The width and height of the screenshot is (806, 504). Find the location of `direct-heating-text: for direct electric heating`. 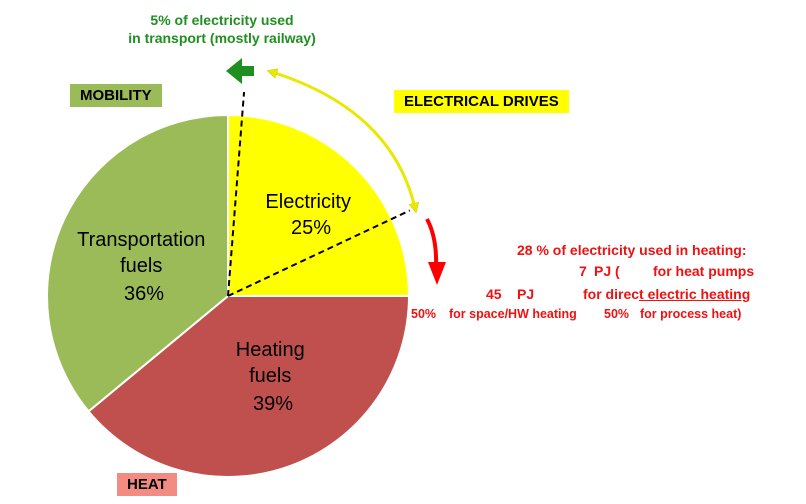

direct-heating-text: for direct electric heating is located at coordinates (666, 294).